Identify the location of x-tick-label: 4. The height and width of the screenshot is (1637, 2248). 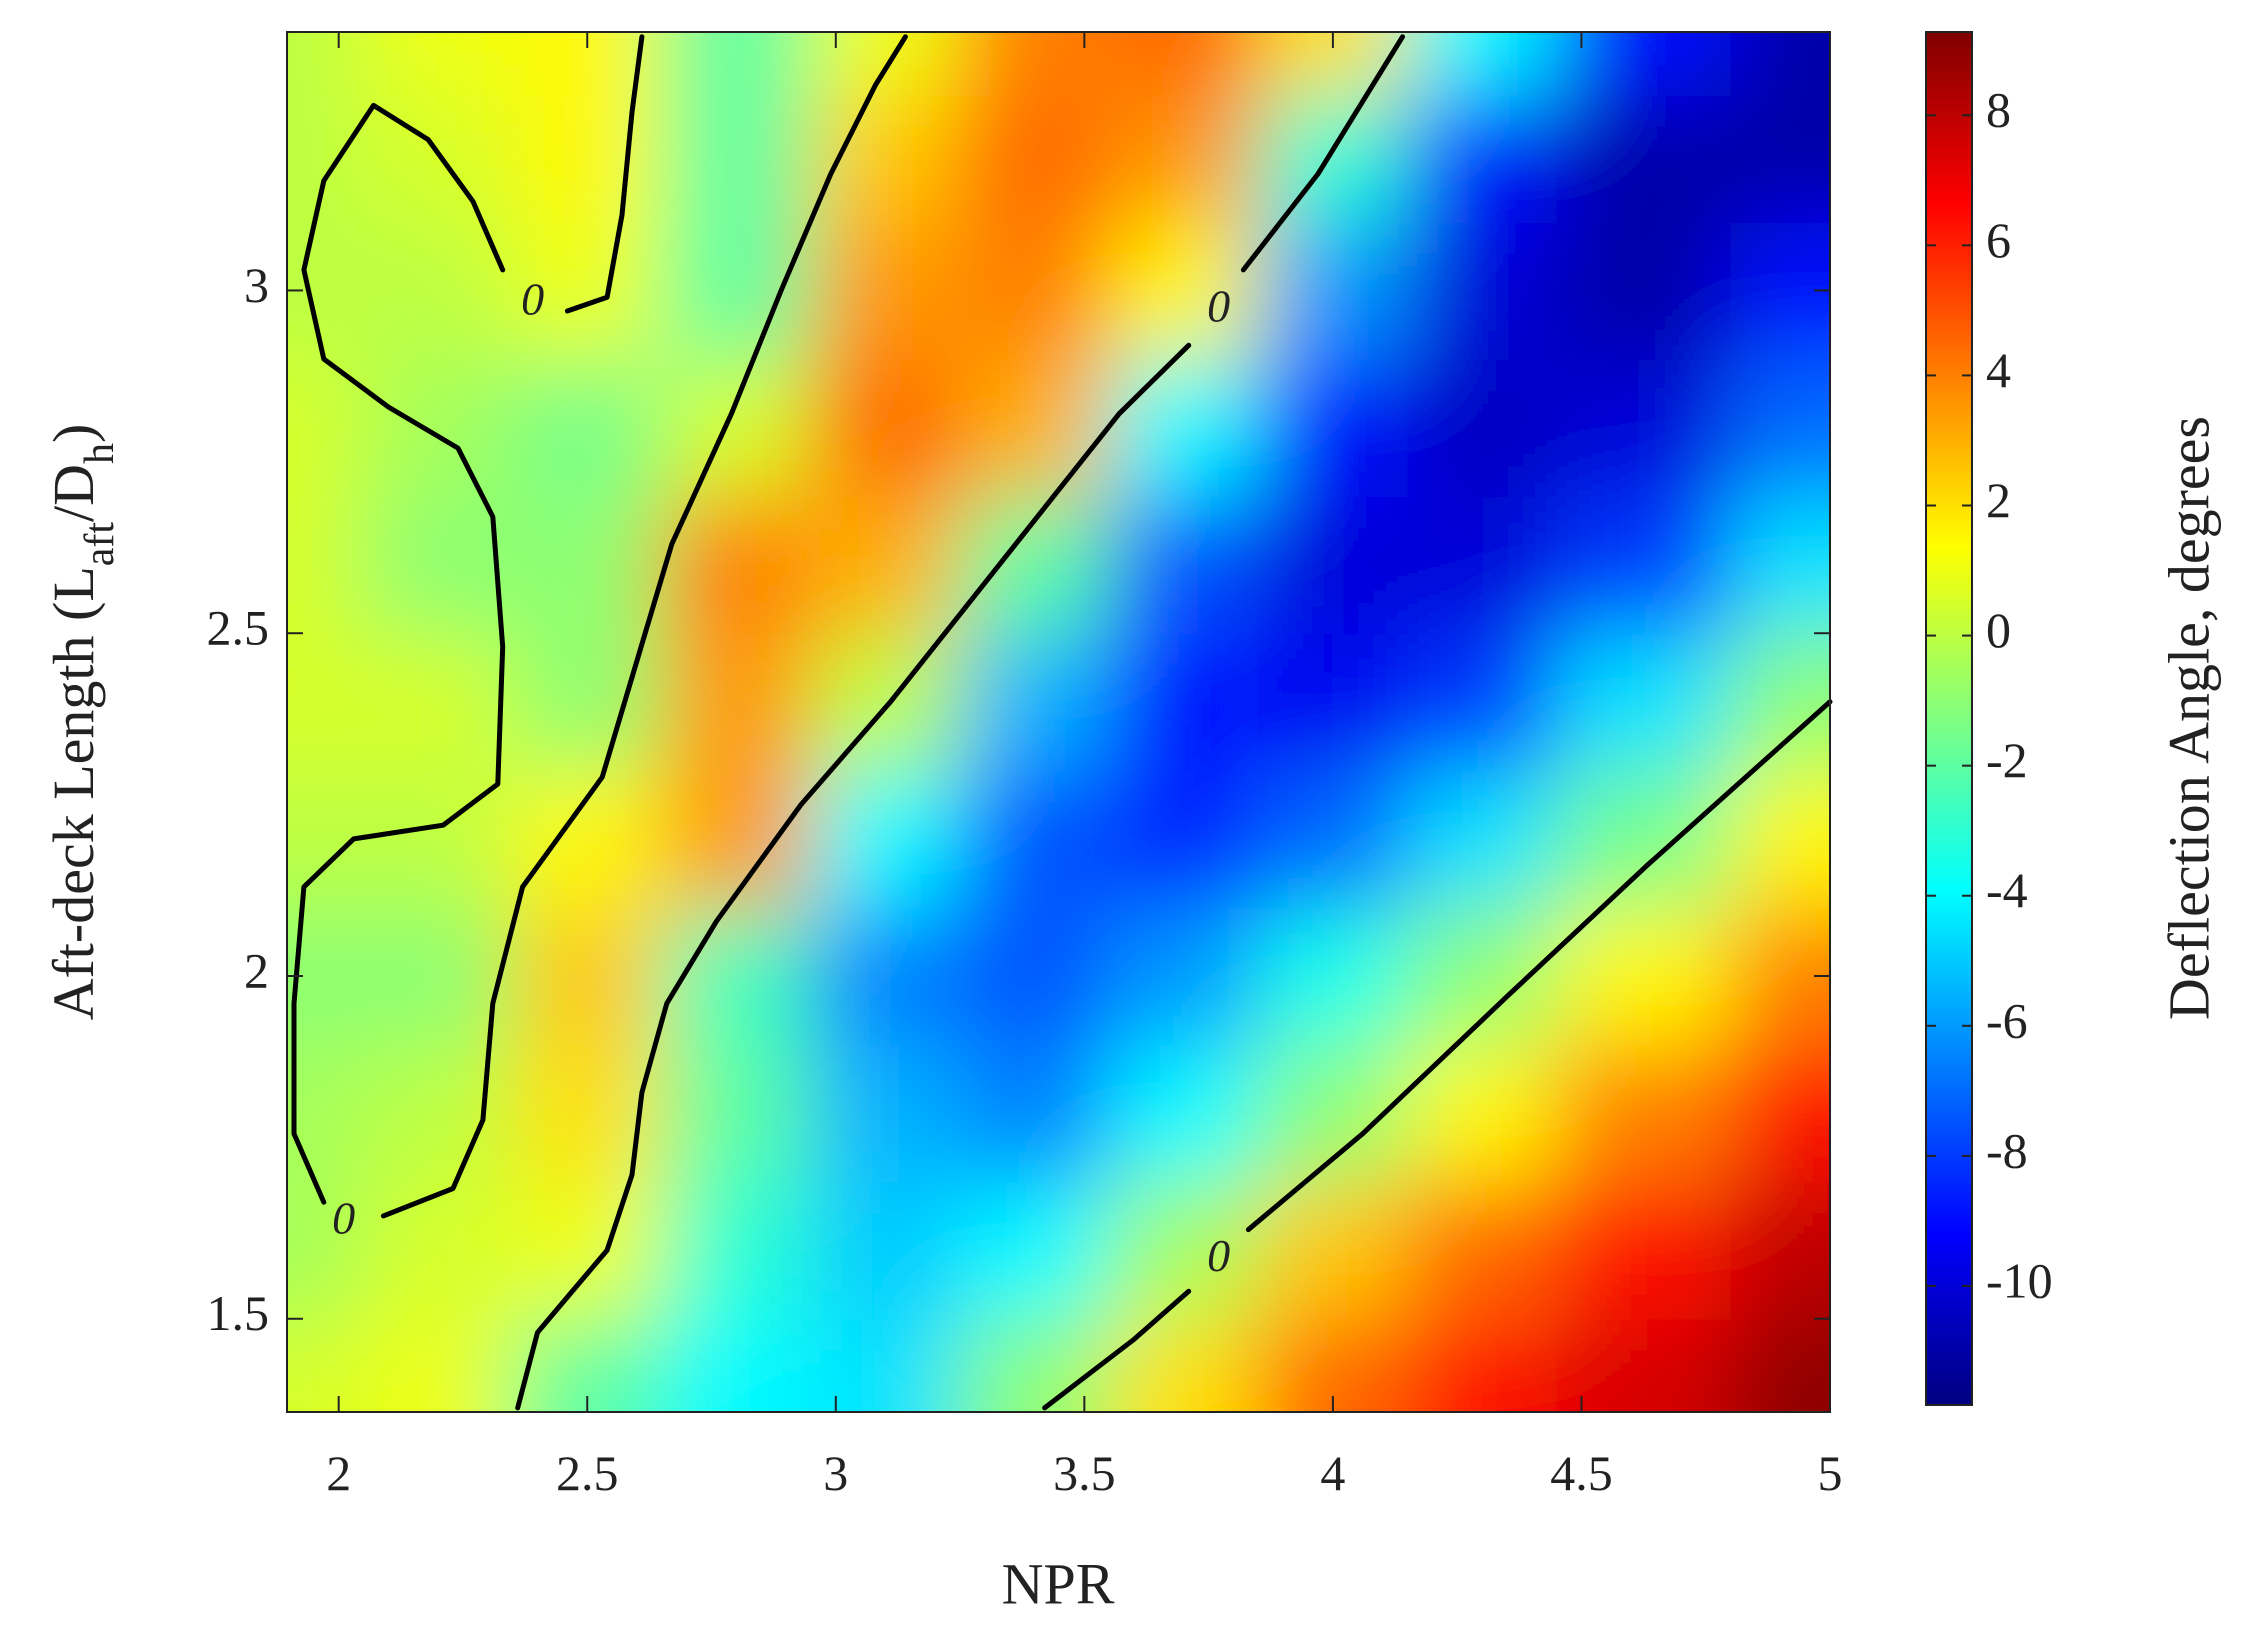
(1332, 1473).